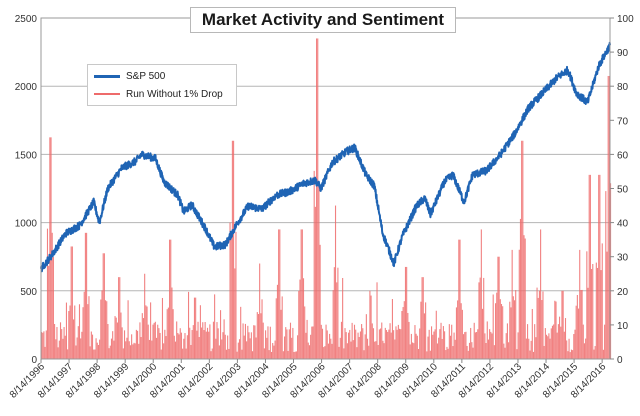 This screenshot has height=416, width=640. Describe the element at coordinates (323, 20) in the screenshot. I see `chart-title: Market Activity and Sentiment` at that location.